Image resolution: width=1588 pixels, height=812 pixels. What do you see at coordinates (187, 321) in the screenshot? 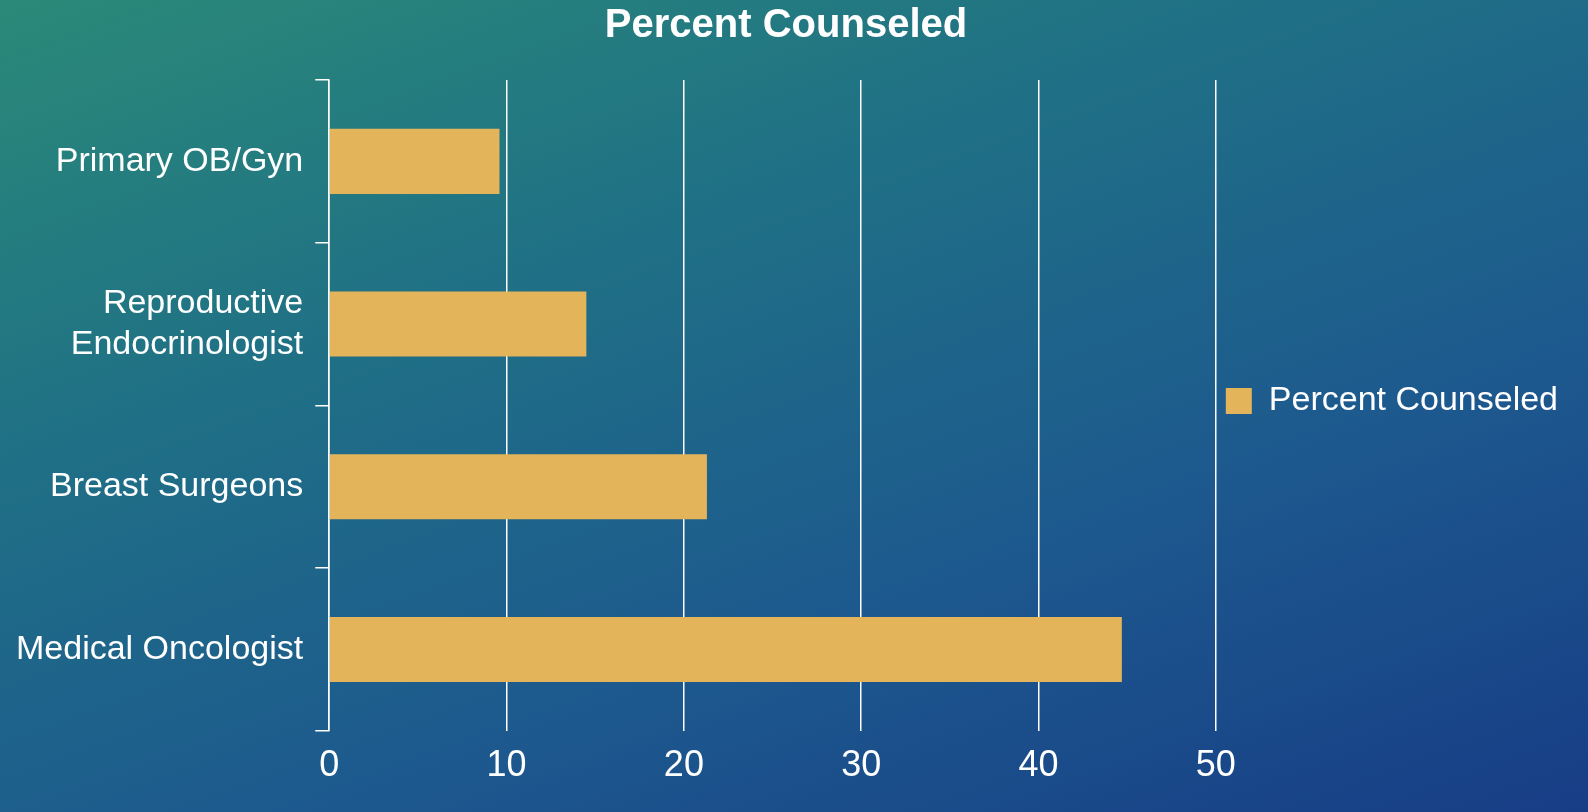
I see `y-tick-label: Reproductive Endocrinologist` at bounding box center [187, 321].